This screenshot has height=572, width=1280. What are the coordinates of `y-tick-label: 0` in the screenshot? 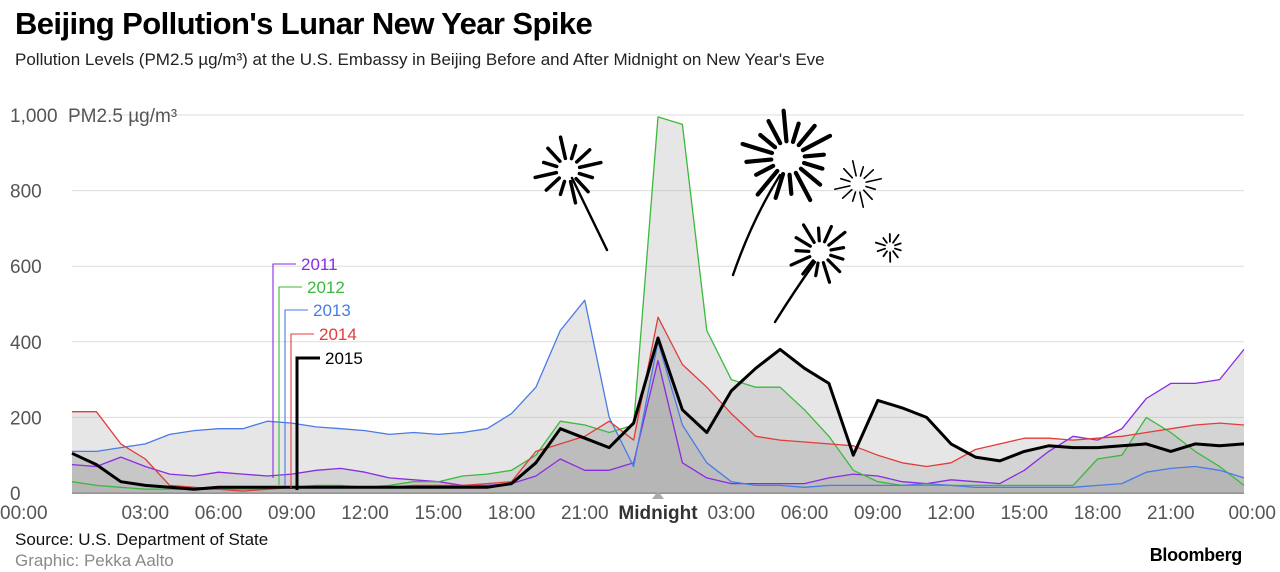 It's located at (15, 494).